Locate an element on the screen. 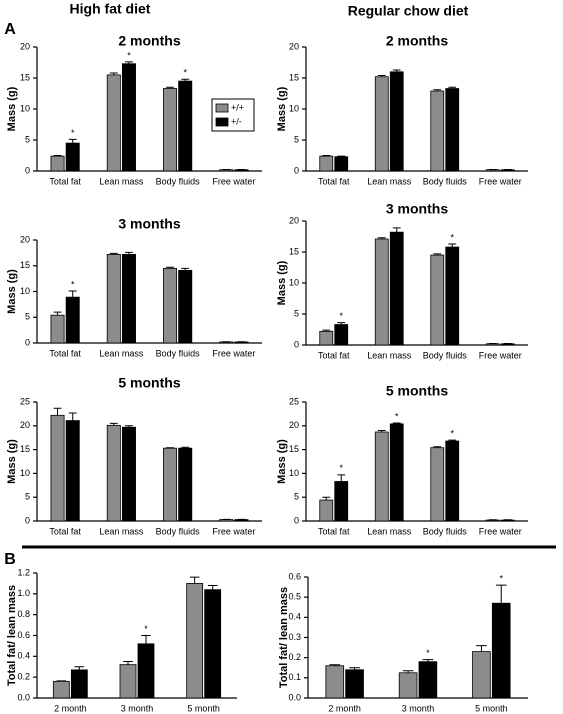  y-tick-label: 1.0 is located at coordinates (23, 593).